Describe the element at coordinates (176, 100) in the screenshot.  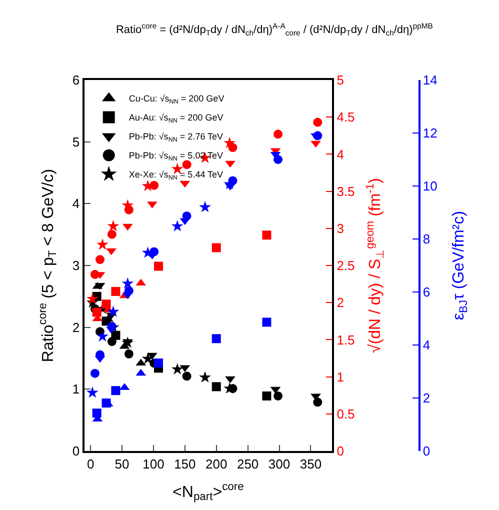
I see `legend-label: Cu-Cu: √s$_{NN}$ = 200 GeV` at that location.